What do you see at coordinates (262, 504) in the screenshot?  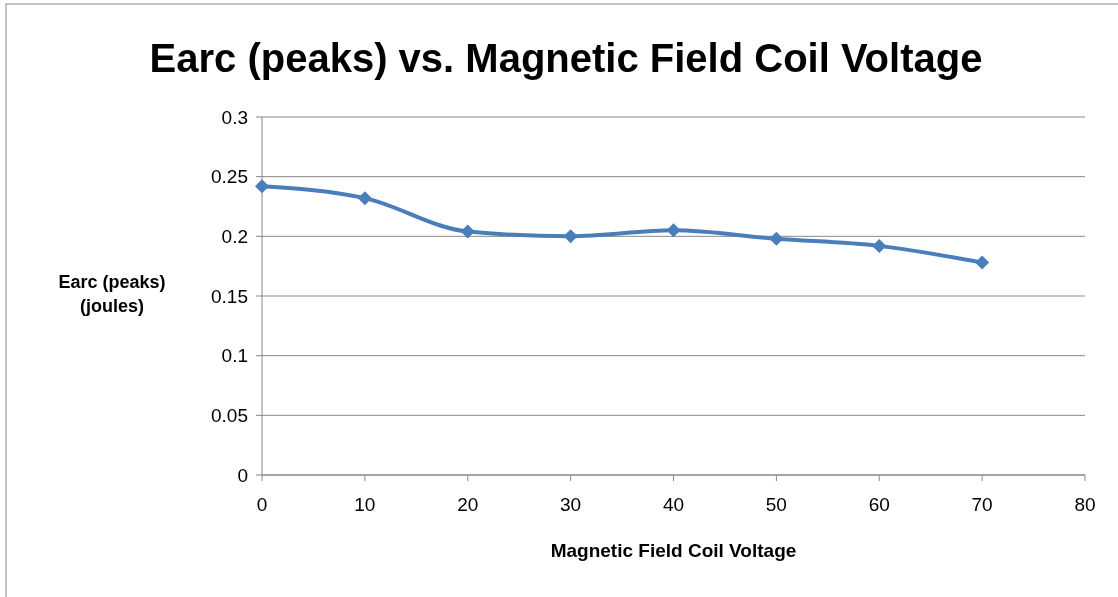 I see `x-tick-label: 0` at bounding box center [262, 504].